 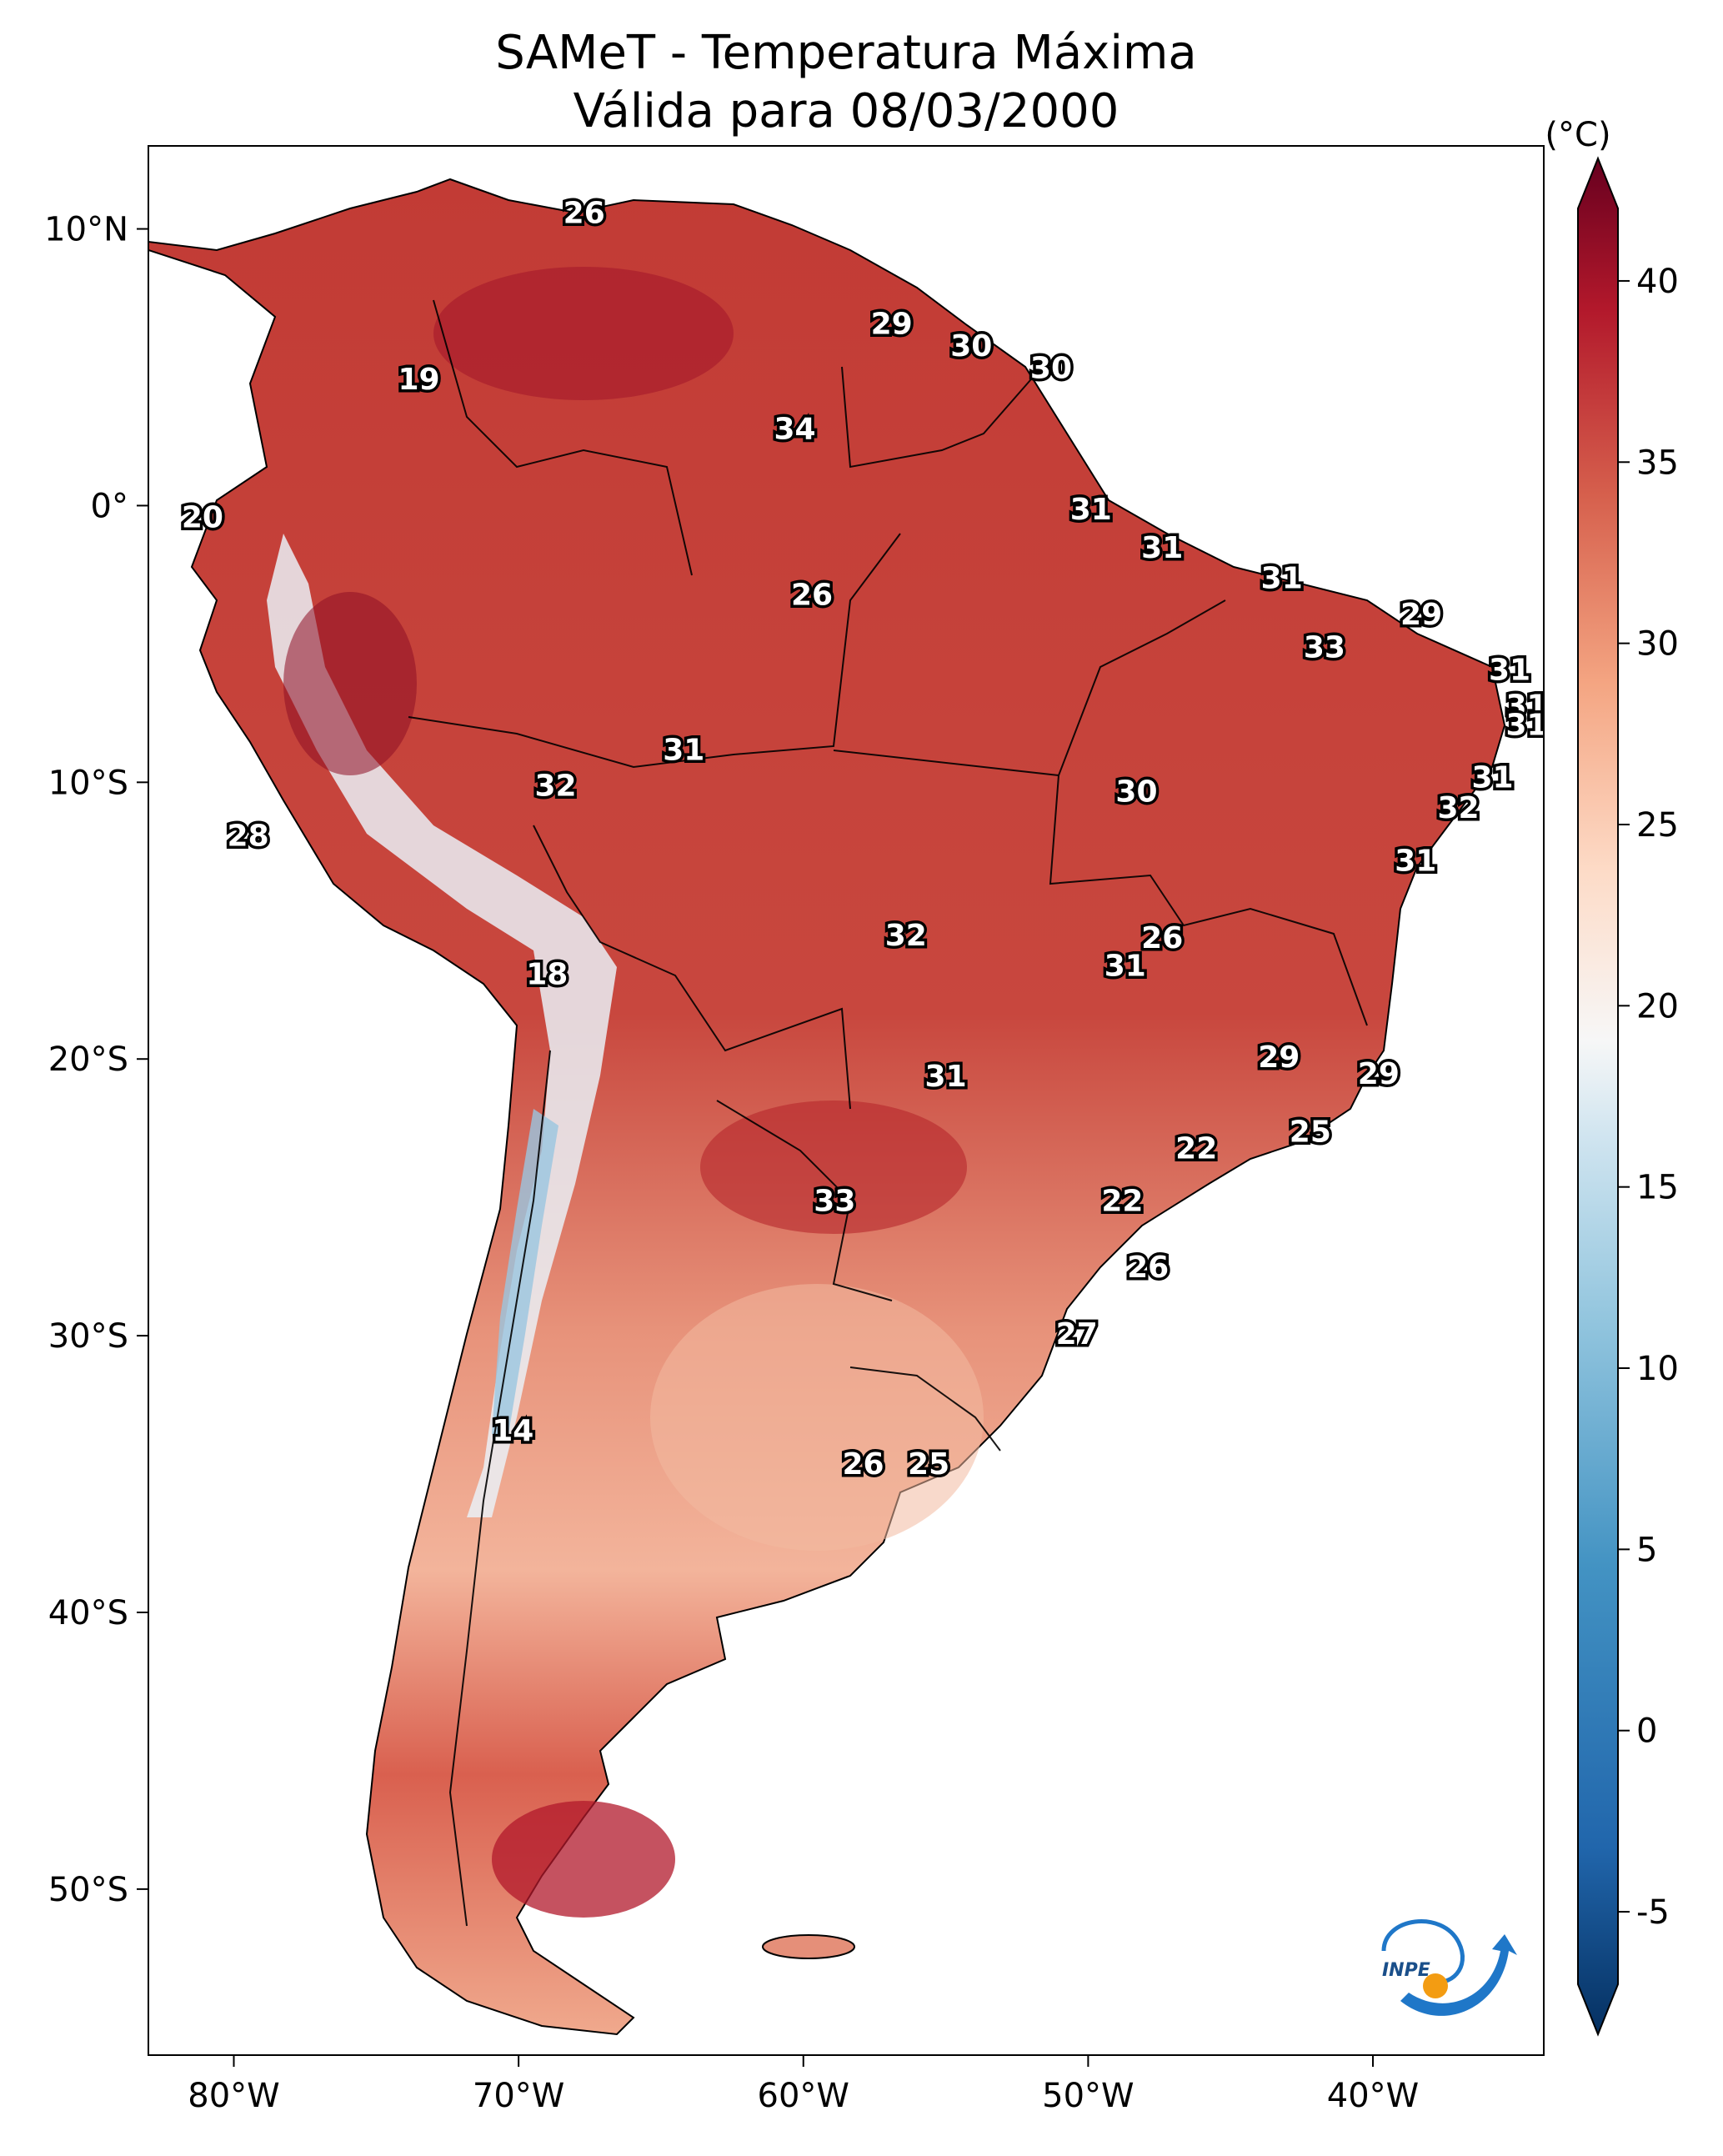 What do you see at coordinates (249, 836) in the screenshot?
I see `contour-label: 28` at bounding box center [249, 836].